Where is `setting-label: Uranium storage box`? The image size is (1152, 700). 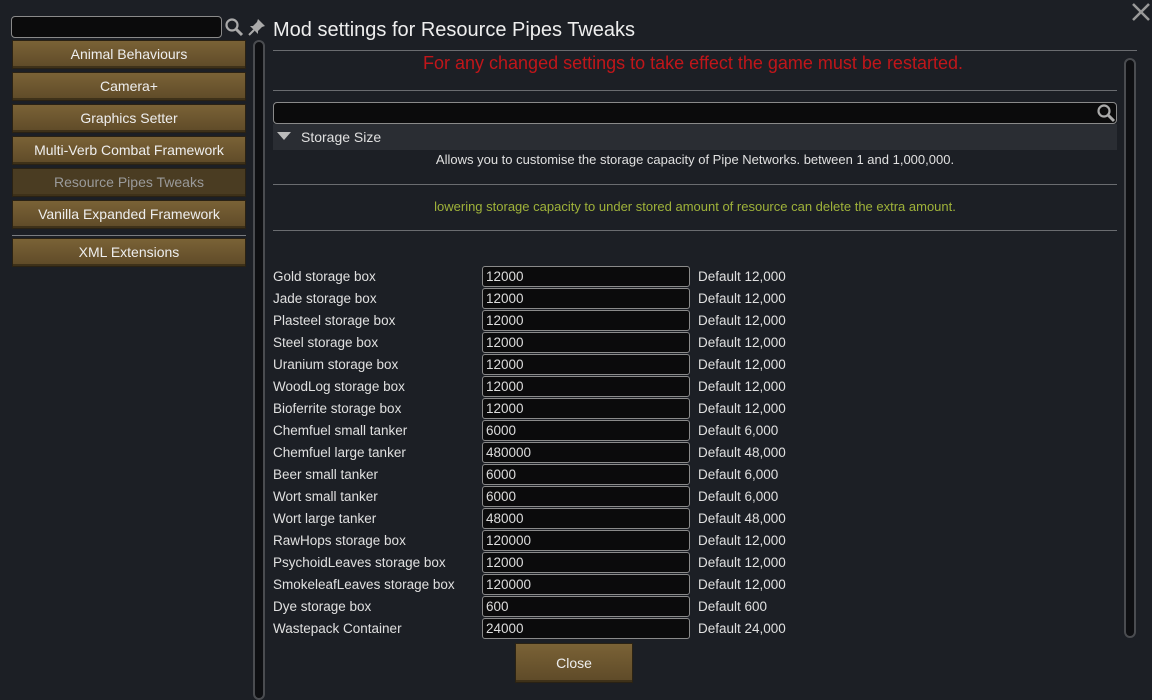 setting-label: Uranium storage box is located at coordinates (336, 364).